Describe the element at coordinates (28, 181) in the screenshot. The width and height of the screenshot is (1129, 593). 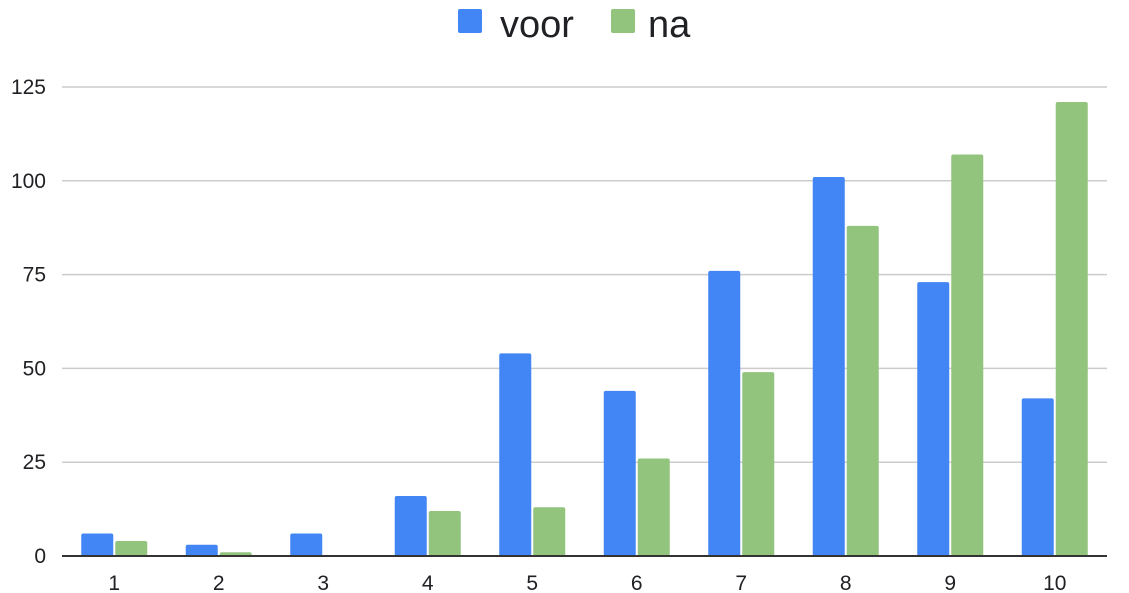
I see `y-tick-label: 100` at that location.